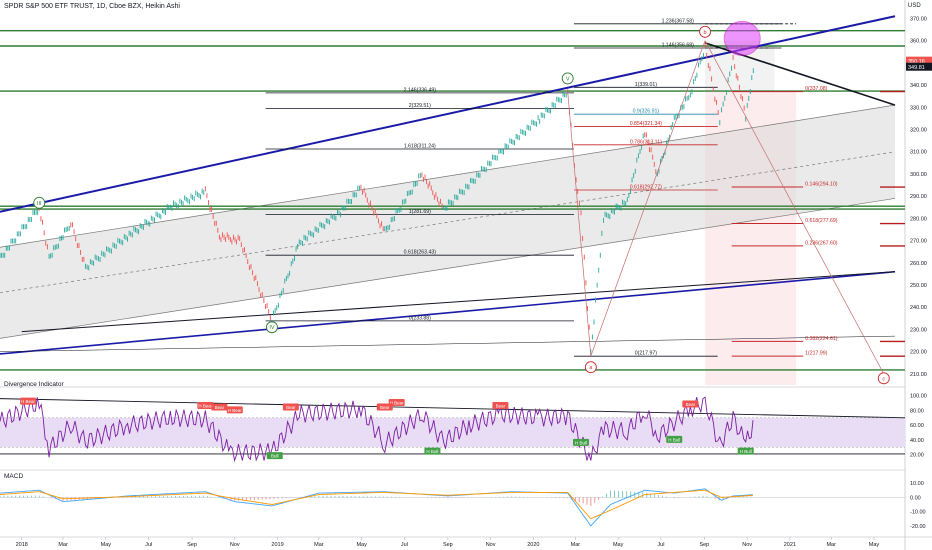 Image resolution: width=932 pixels, height=550 pixels. I want to click on price-badge-1: 350.16, so click(916, 62).